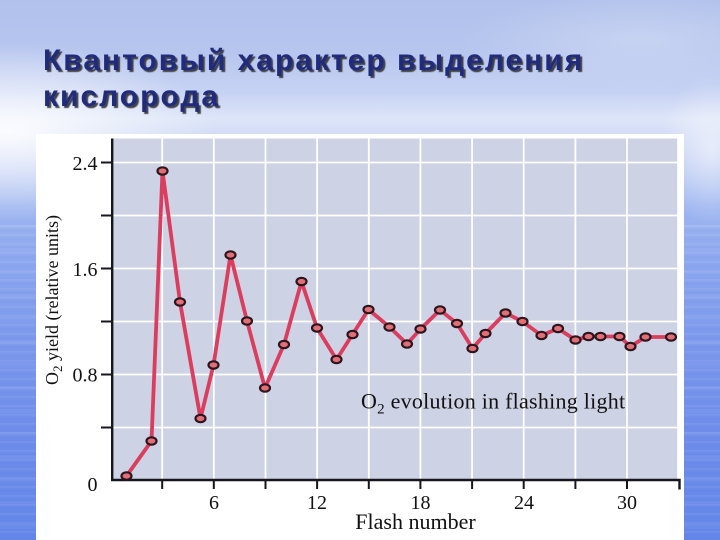 This screenshot has height=540, width=720. I want to click on svg-text: 0.8, so click(85, 376).